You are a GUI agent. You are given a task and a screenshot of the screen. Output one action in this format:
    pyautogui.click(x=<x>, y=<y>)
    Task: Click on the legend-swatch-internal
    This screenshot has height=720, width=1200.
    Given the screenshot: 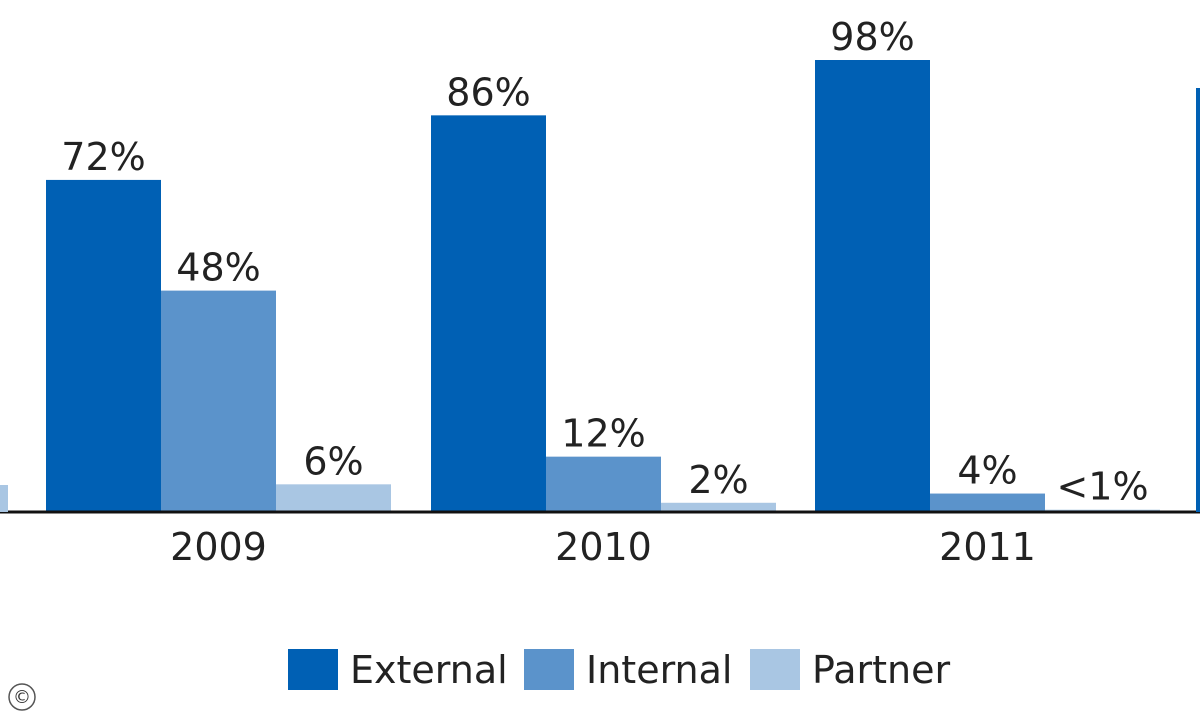 What is the action you would take?
    pyautogui.click(x=549, y=669)
    